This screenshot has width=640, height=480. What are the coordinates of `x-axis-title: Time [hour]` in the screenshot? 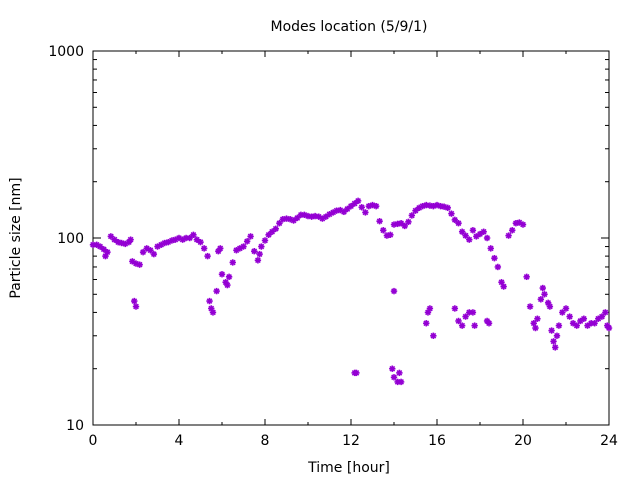 It's located at (348, 468).